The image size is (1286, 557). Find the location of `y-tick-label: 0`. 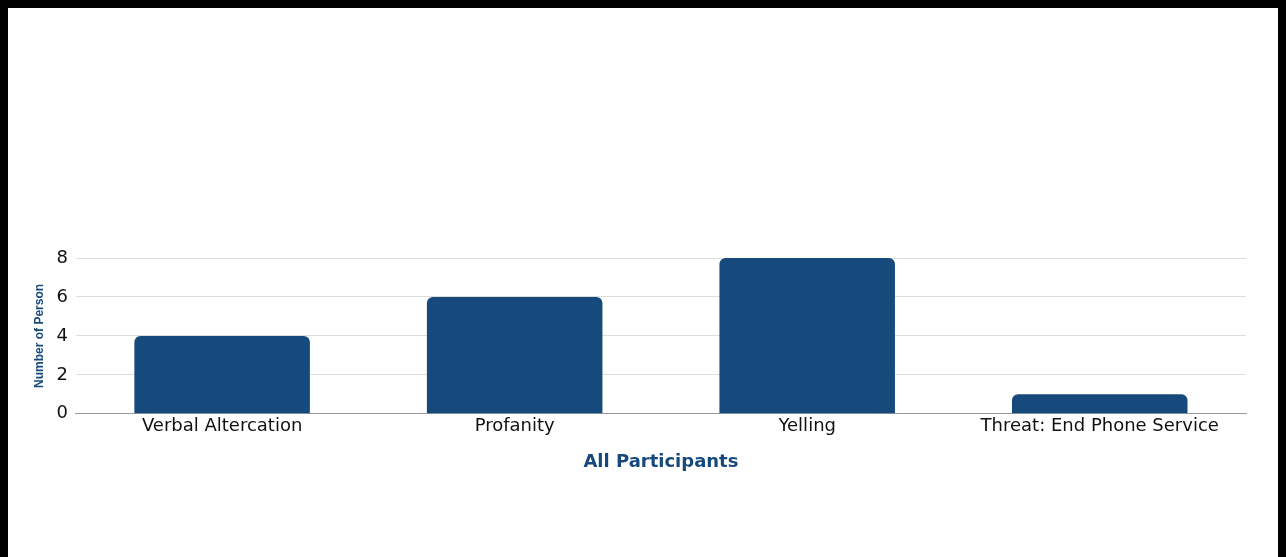

y-tick-label: 0 is located at coordinates (62, 412).